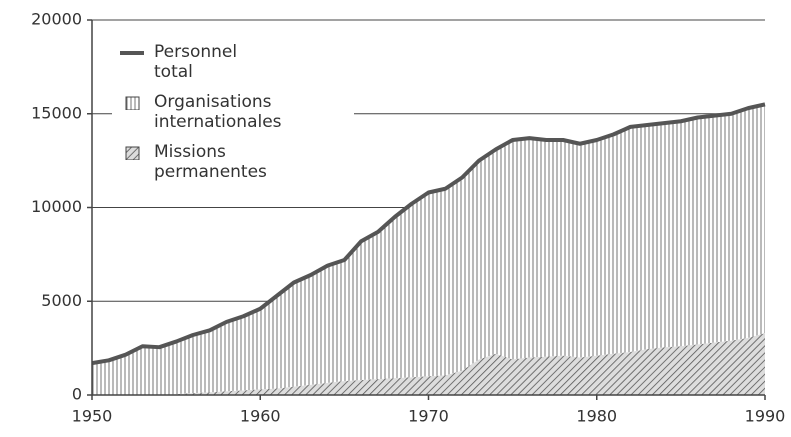 Image resolution: width=791 pixels, height=437 pixels. I want to click on x-tick-label: 1980, so click(596, 416).